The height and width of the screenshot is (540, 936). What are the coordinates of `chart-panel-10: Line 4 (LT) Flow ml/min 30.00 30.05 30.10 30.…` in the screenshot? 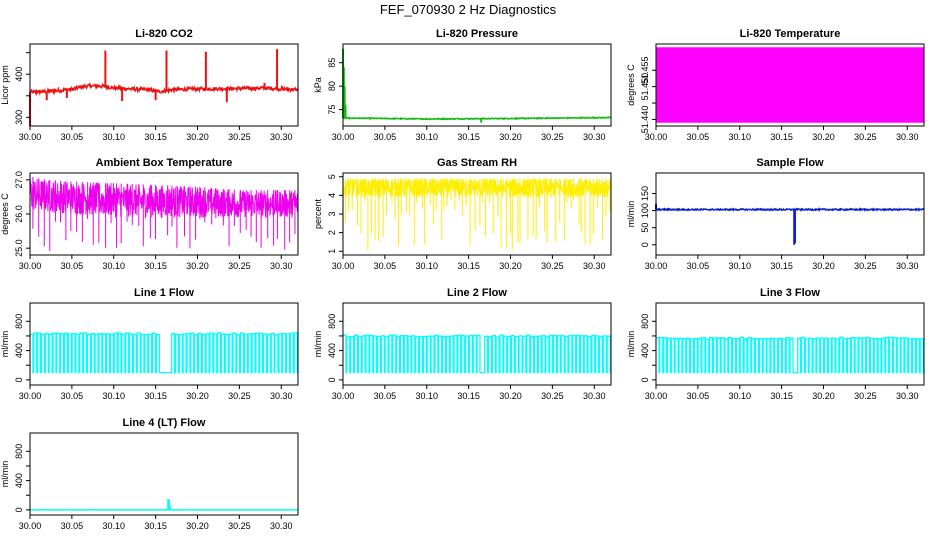 It's located at (149, 474).